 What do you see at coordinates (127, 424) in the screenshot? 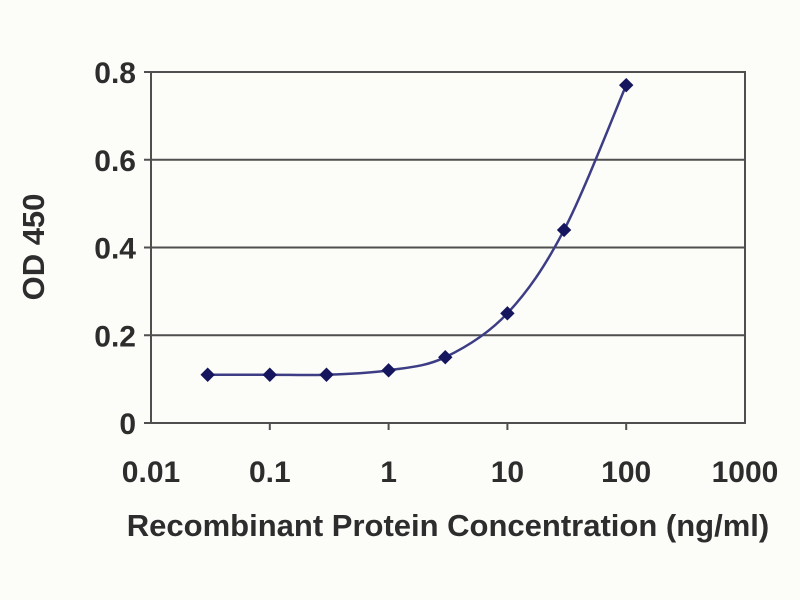
I see `y-tick-label: 0` at bounding box center [127, 424].